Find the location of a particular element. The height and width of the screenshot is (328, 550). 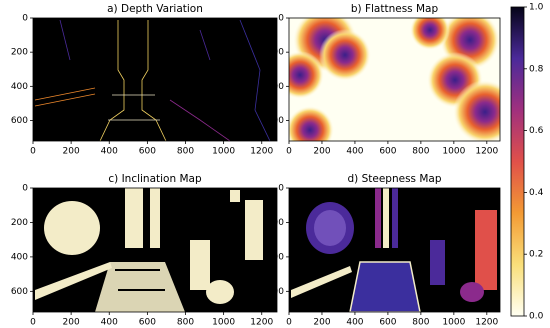

panel-title: b) Flattness Map is located at coordinates (395, 9).